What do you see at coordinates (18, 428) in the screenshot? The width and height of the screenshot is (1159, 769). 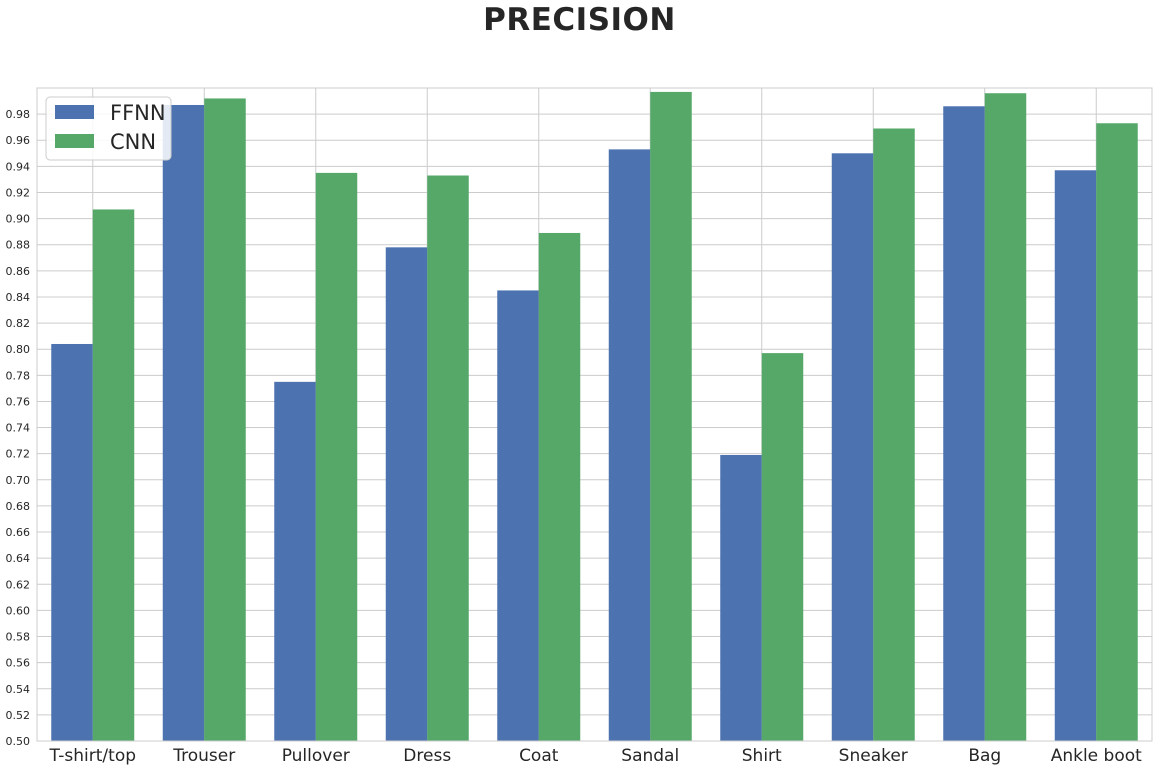 I see `y-tick-label: 0.74` at bounding box center [18, 428].